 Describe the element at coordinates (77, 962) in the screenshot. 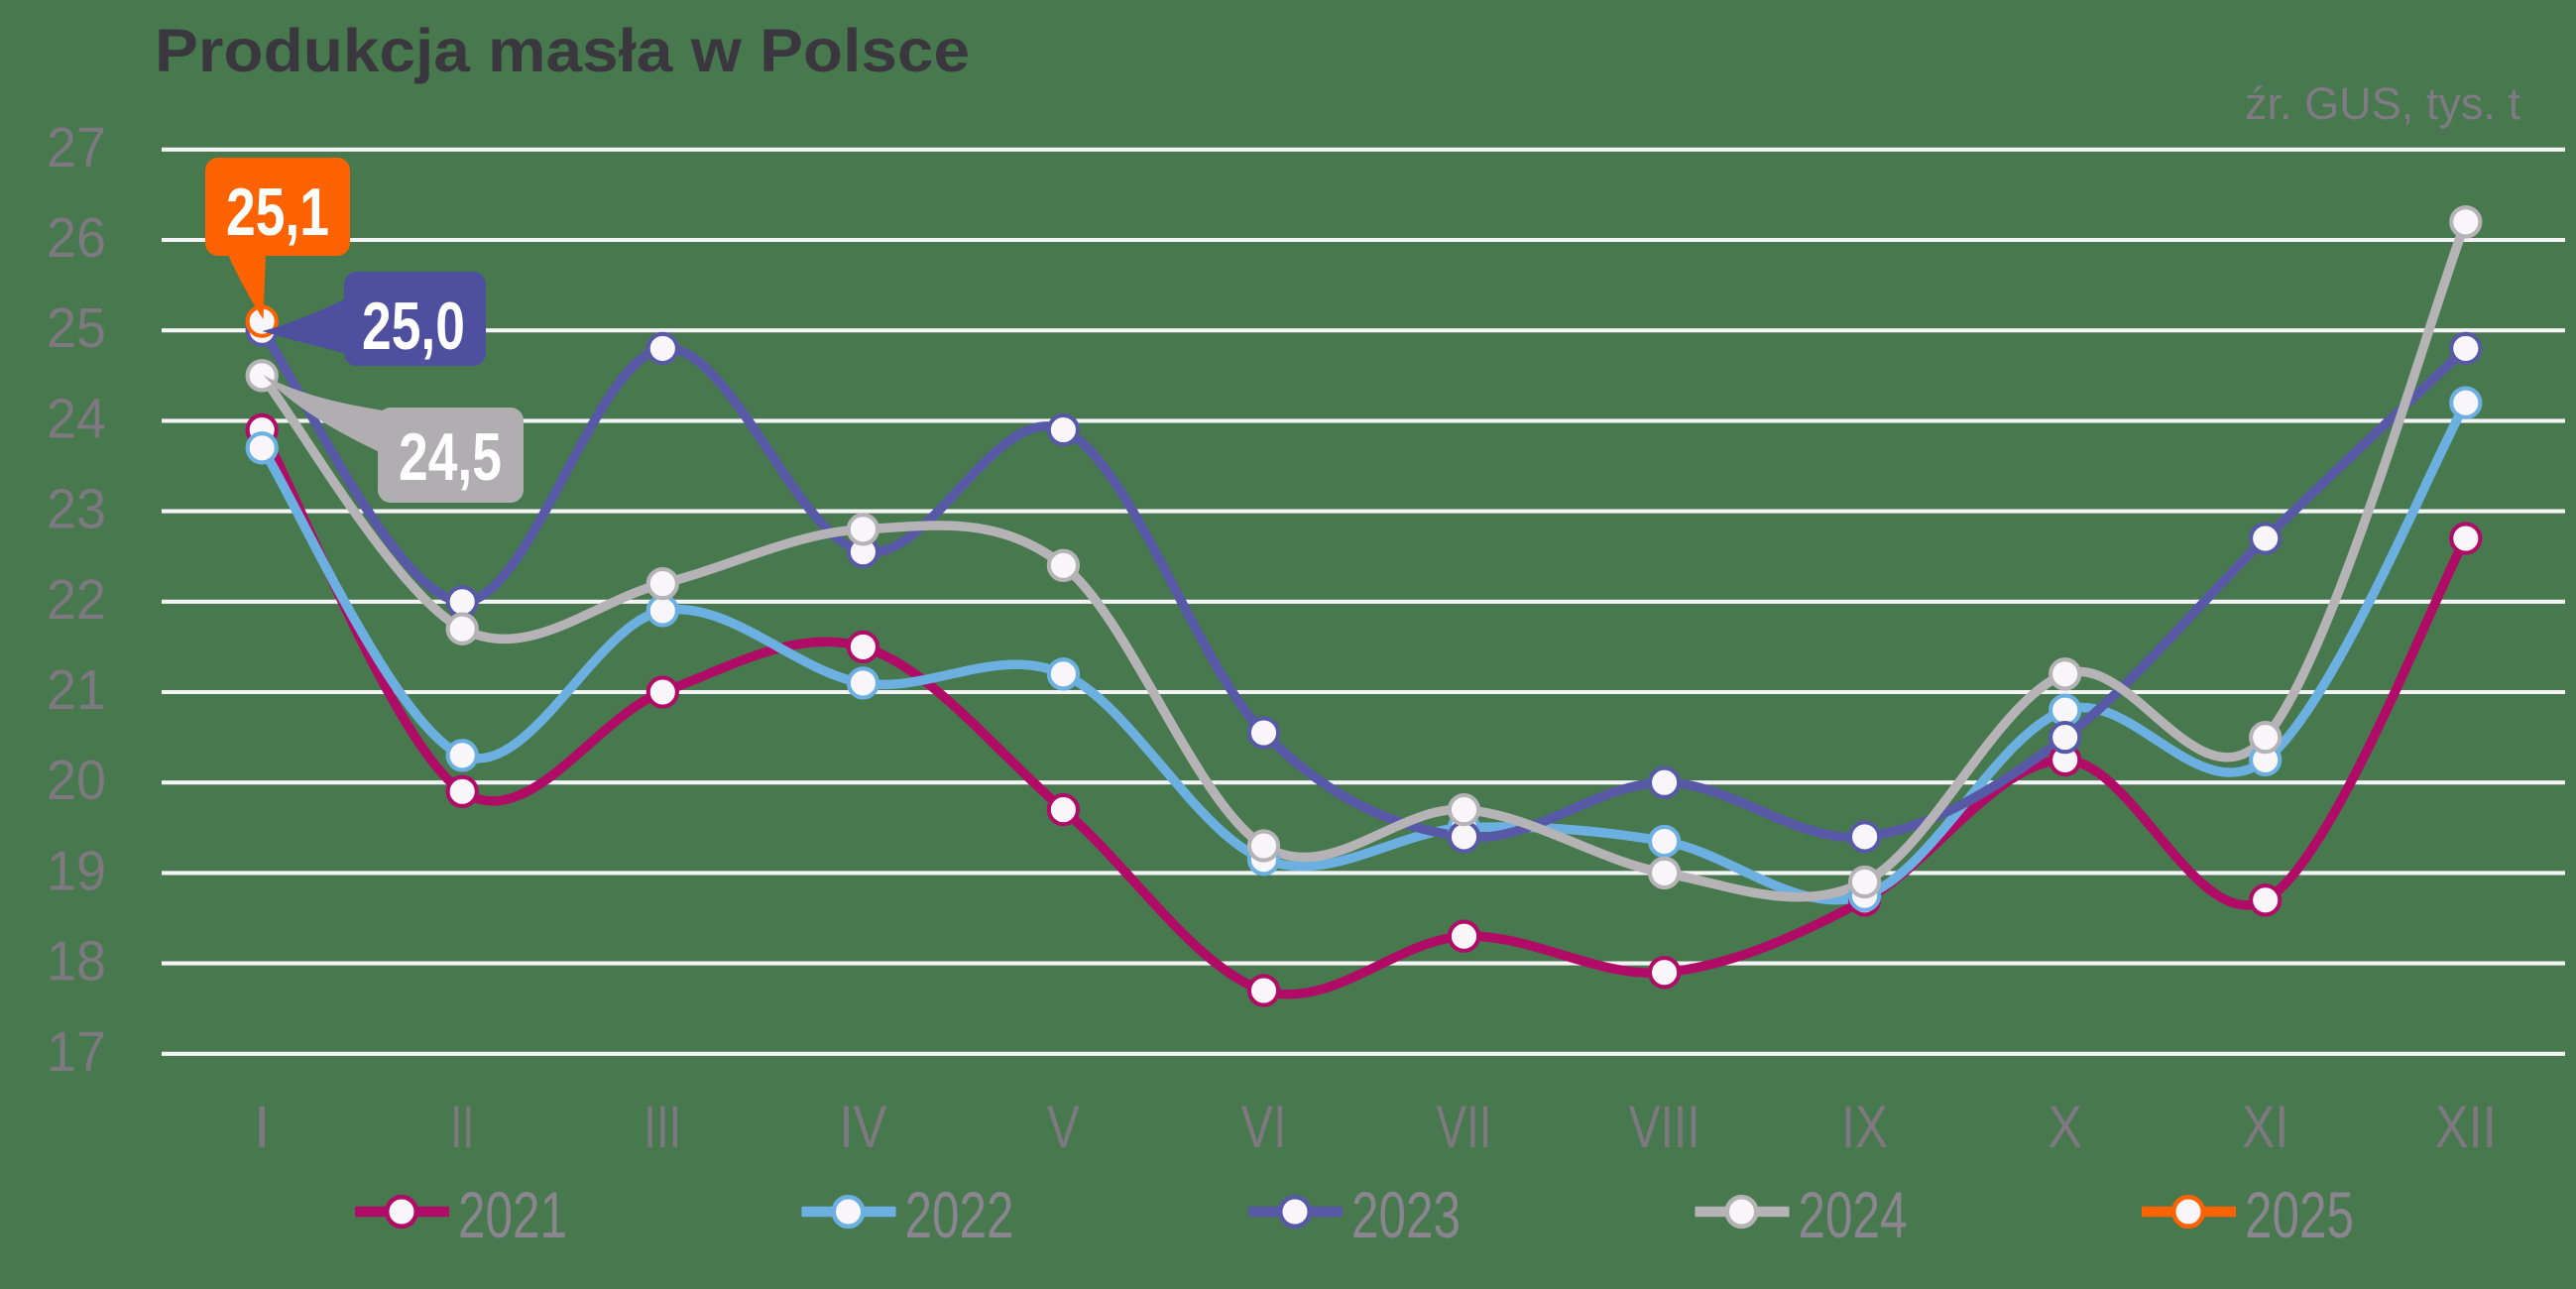

I see `svg-text: 18` at that location.